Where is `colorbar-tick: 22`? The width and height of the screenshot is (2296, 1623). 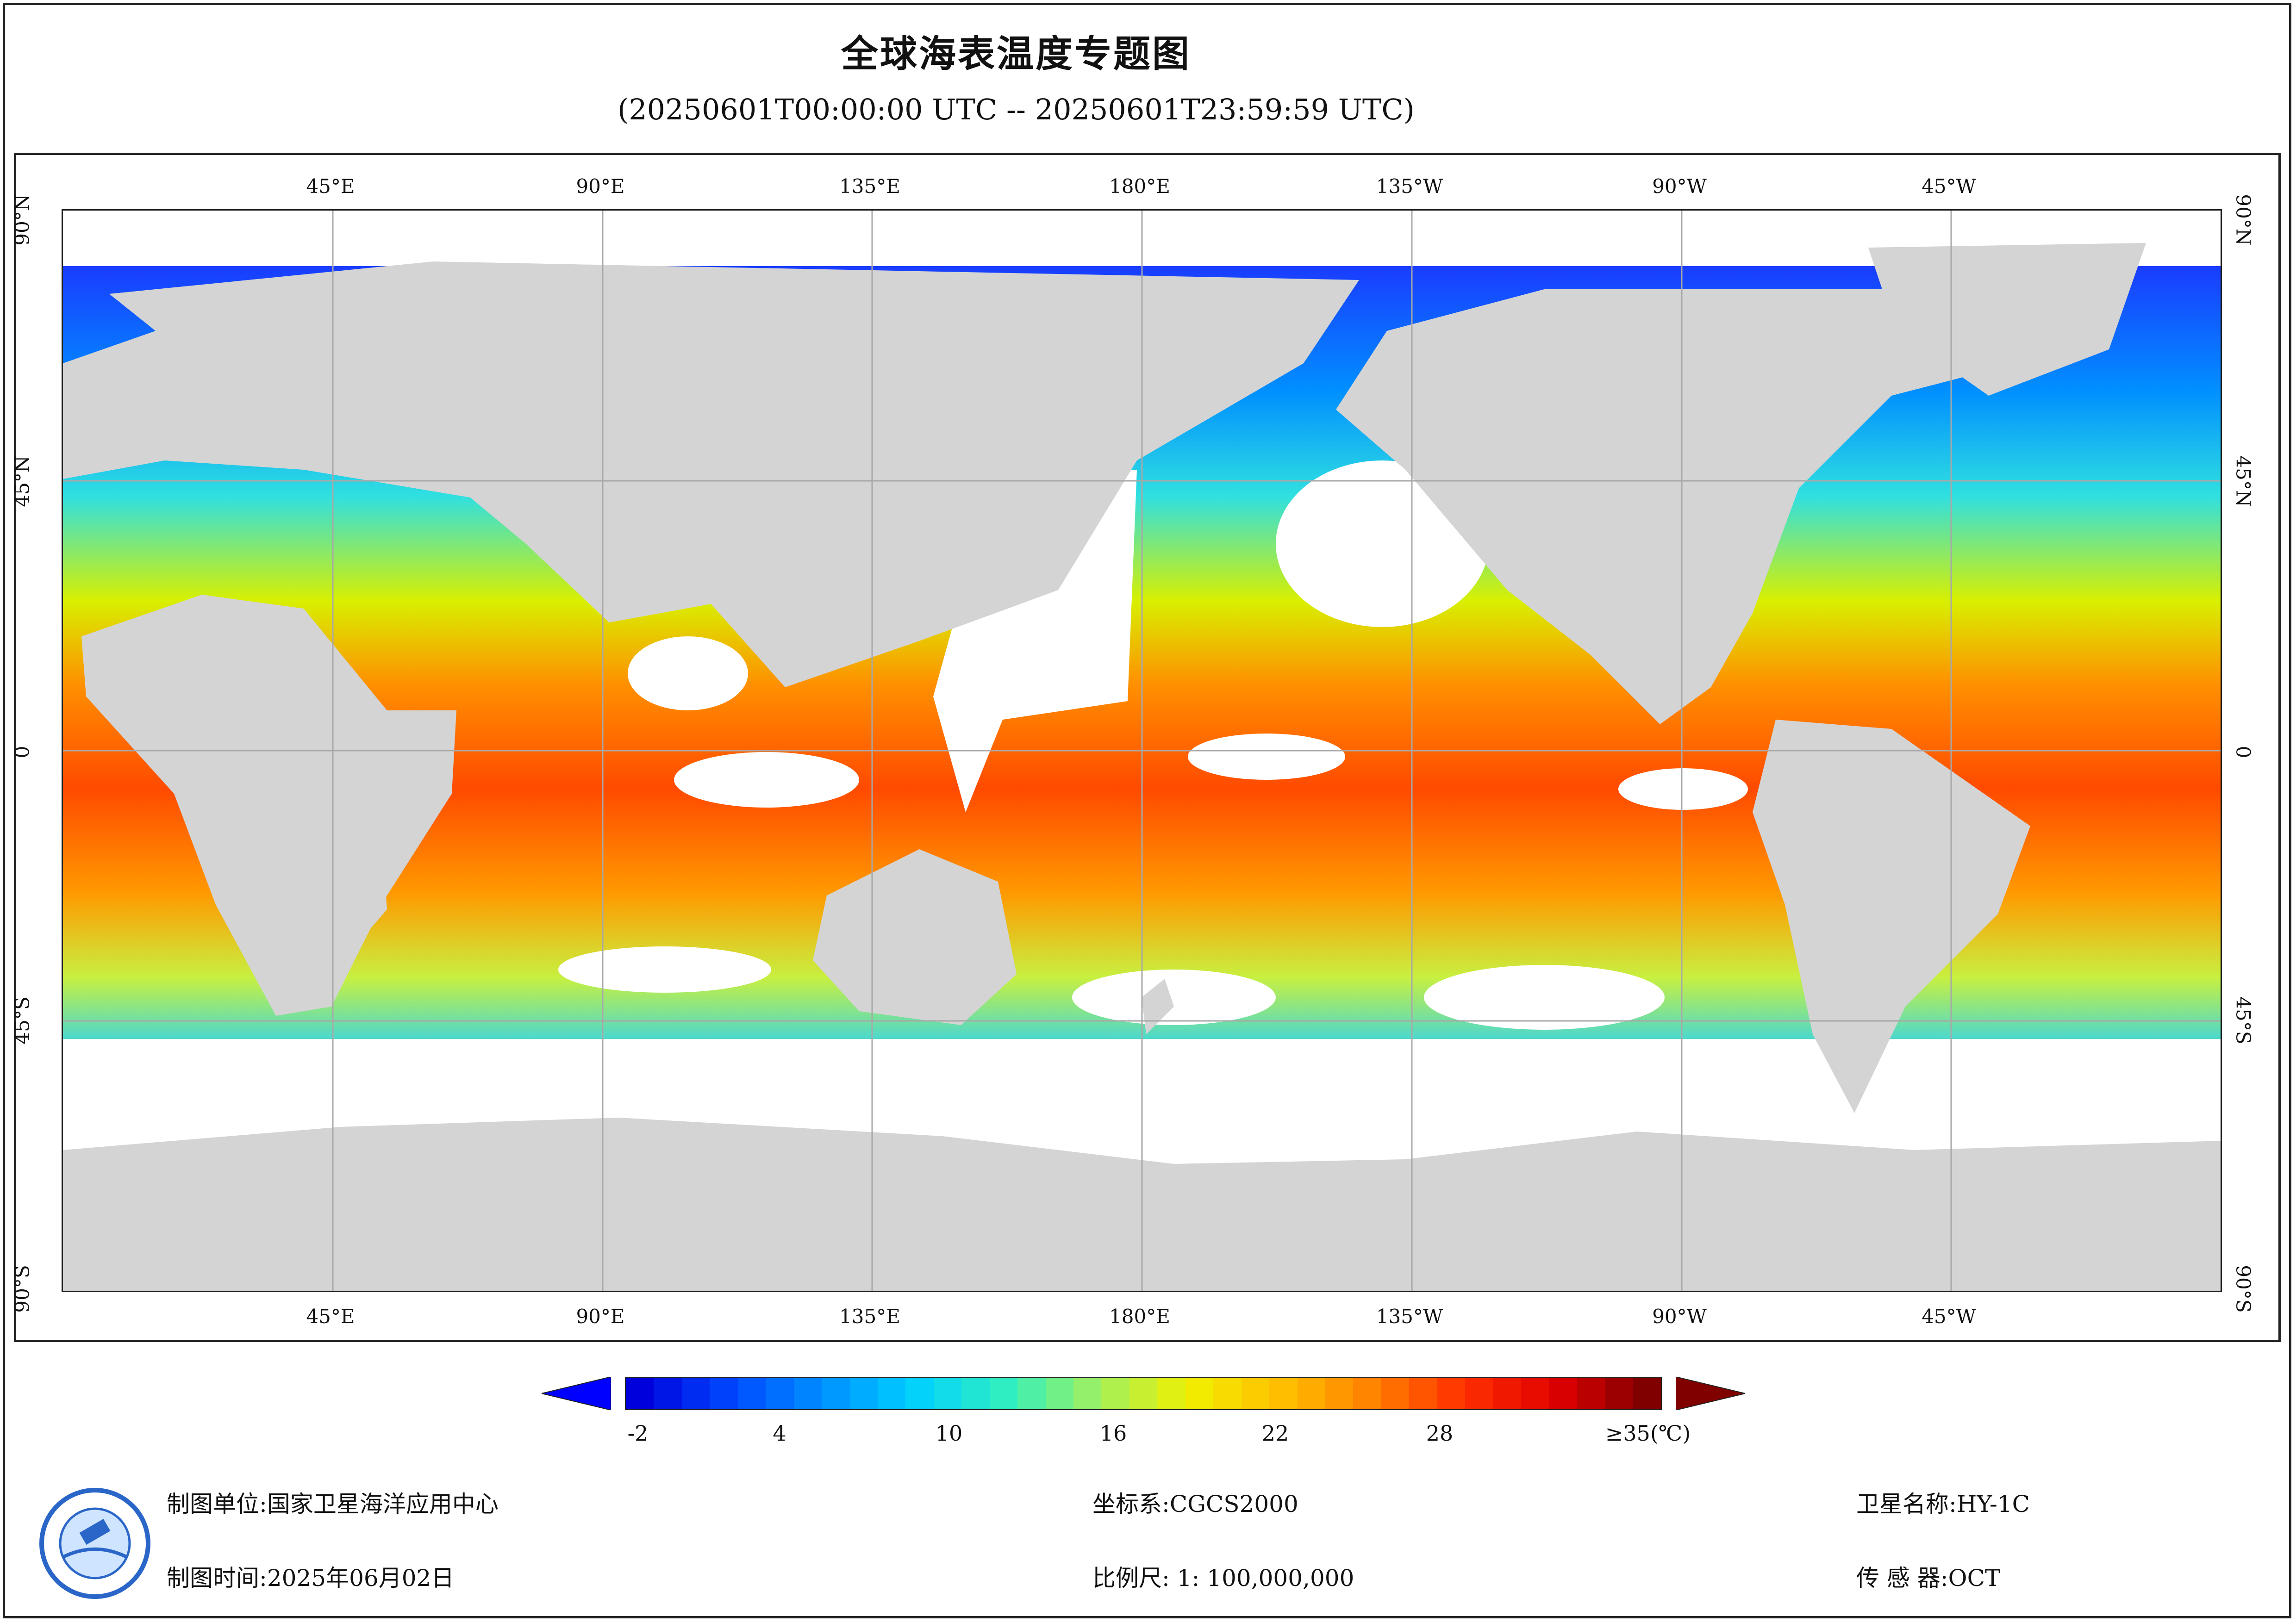
colorbar-tick: 22 is located at coordinates (1275, 1433).